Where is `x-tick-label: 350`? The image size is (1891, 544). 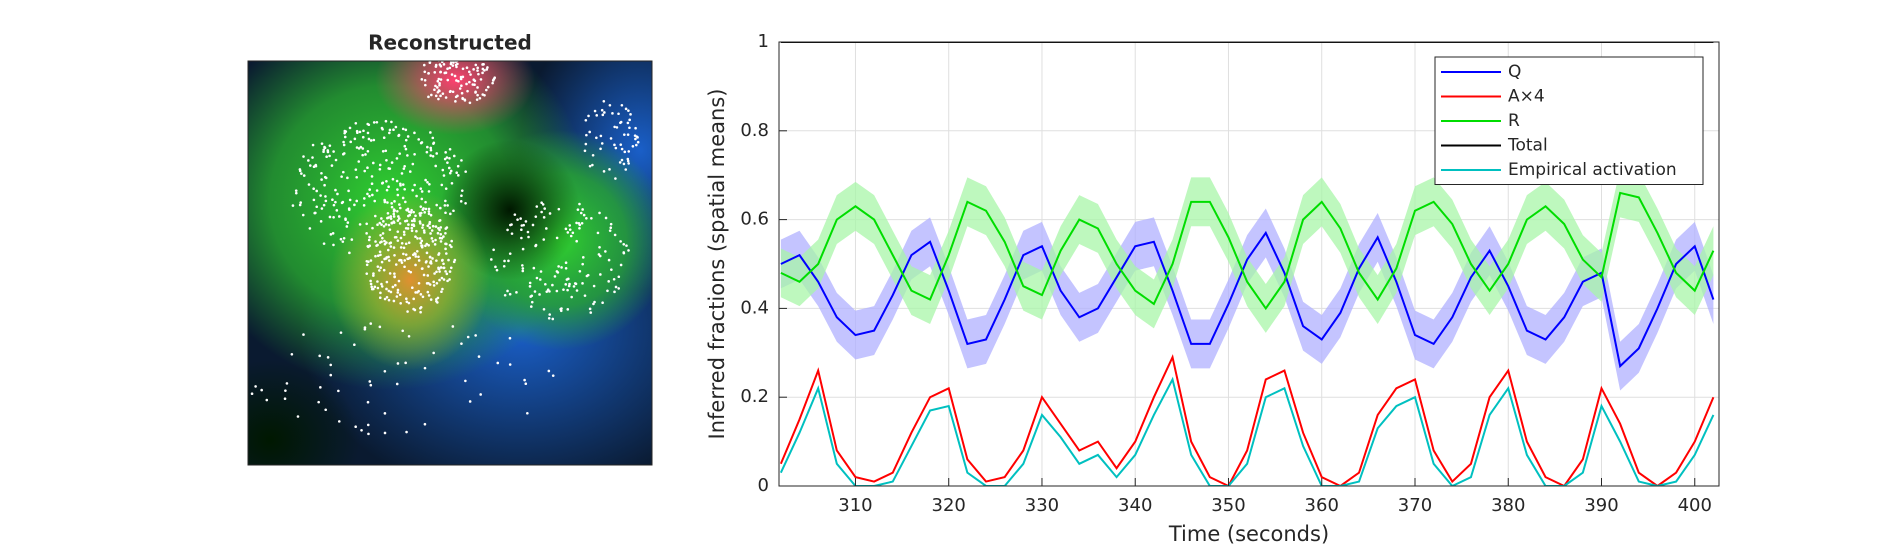
x-tick-label: 350 is located at coordinates (1228, 505).